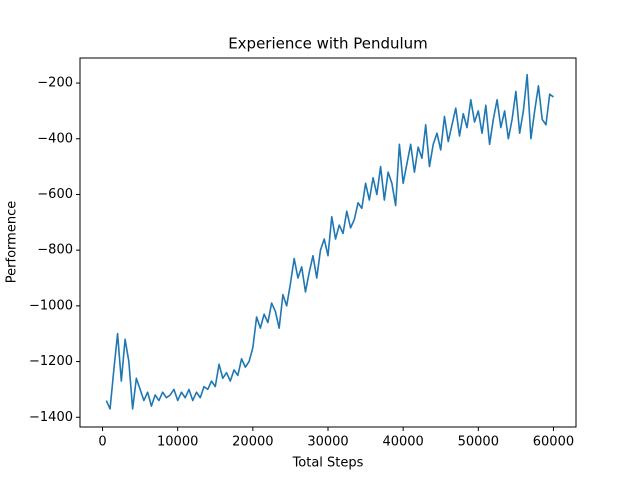 The height and width of the screenshot is (480, 640). What do you see at coordinates (402, 442) in the screenshot?
I see `x-tick-label: 40000` at bounding box center [402, 442].